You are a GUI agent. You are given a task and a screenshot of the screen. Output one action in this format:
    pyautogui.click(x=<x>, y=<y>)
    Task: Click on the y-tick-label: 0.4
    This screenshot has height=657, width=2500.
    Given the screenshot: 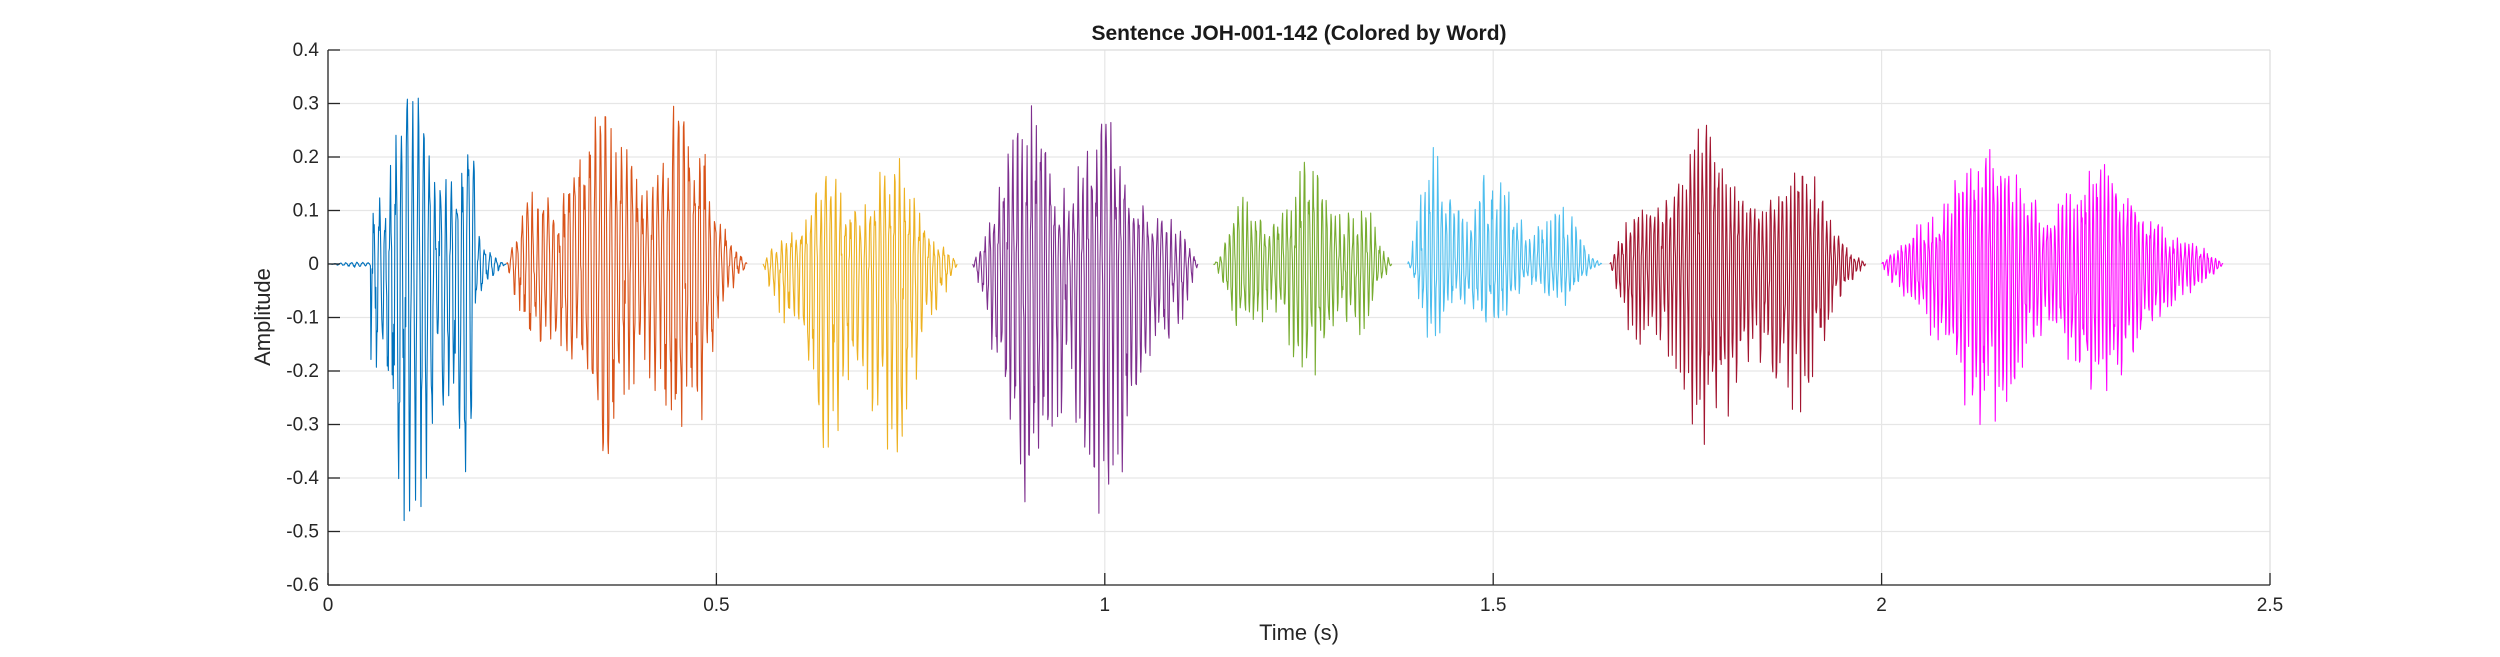 What is the action you would take?
    pyautogui.click(x=306, y=50)
    